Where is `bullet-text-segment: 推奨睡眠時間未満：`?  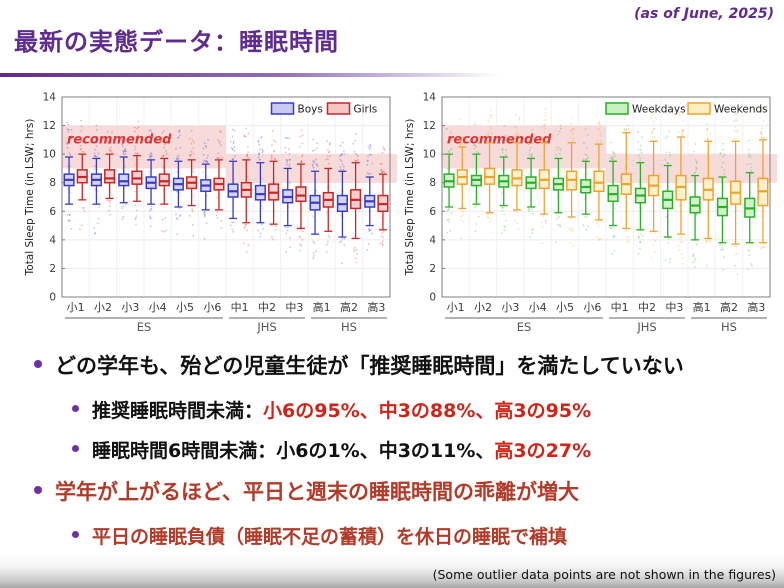
bullet-text-segment: 推奨睡眠時間未満： is located at coordinates (178, 411).